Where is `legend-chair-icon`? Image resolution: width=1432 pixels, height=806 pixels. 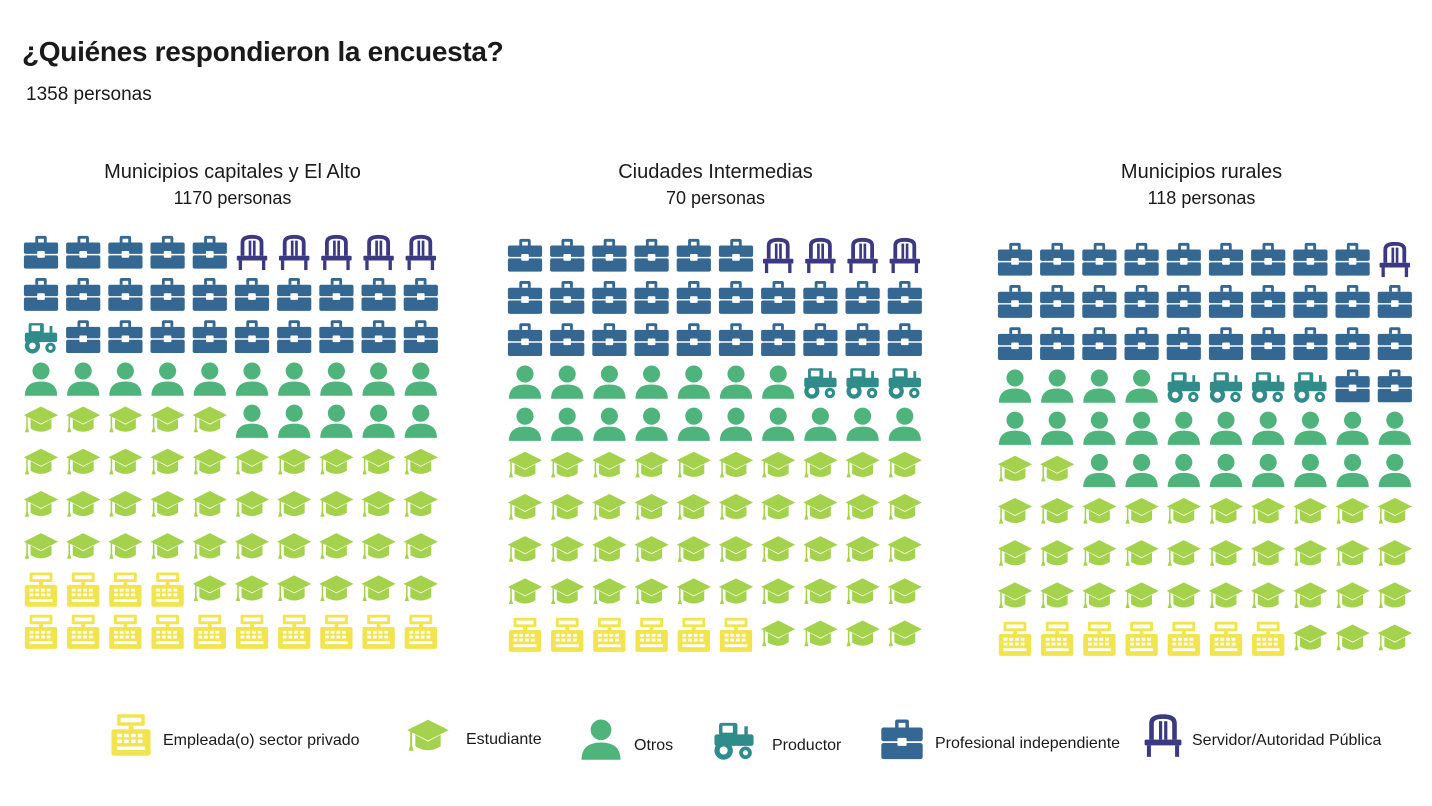 legend-chair-icon is located at coordinates (1163, 735).